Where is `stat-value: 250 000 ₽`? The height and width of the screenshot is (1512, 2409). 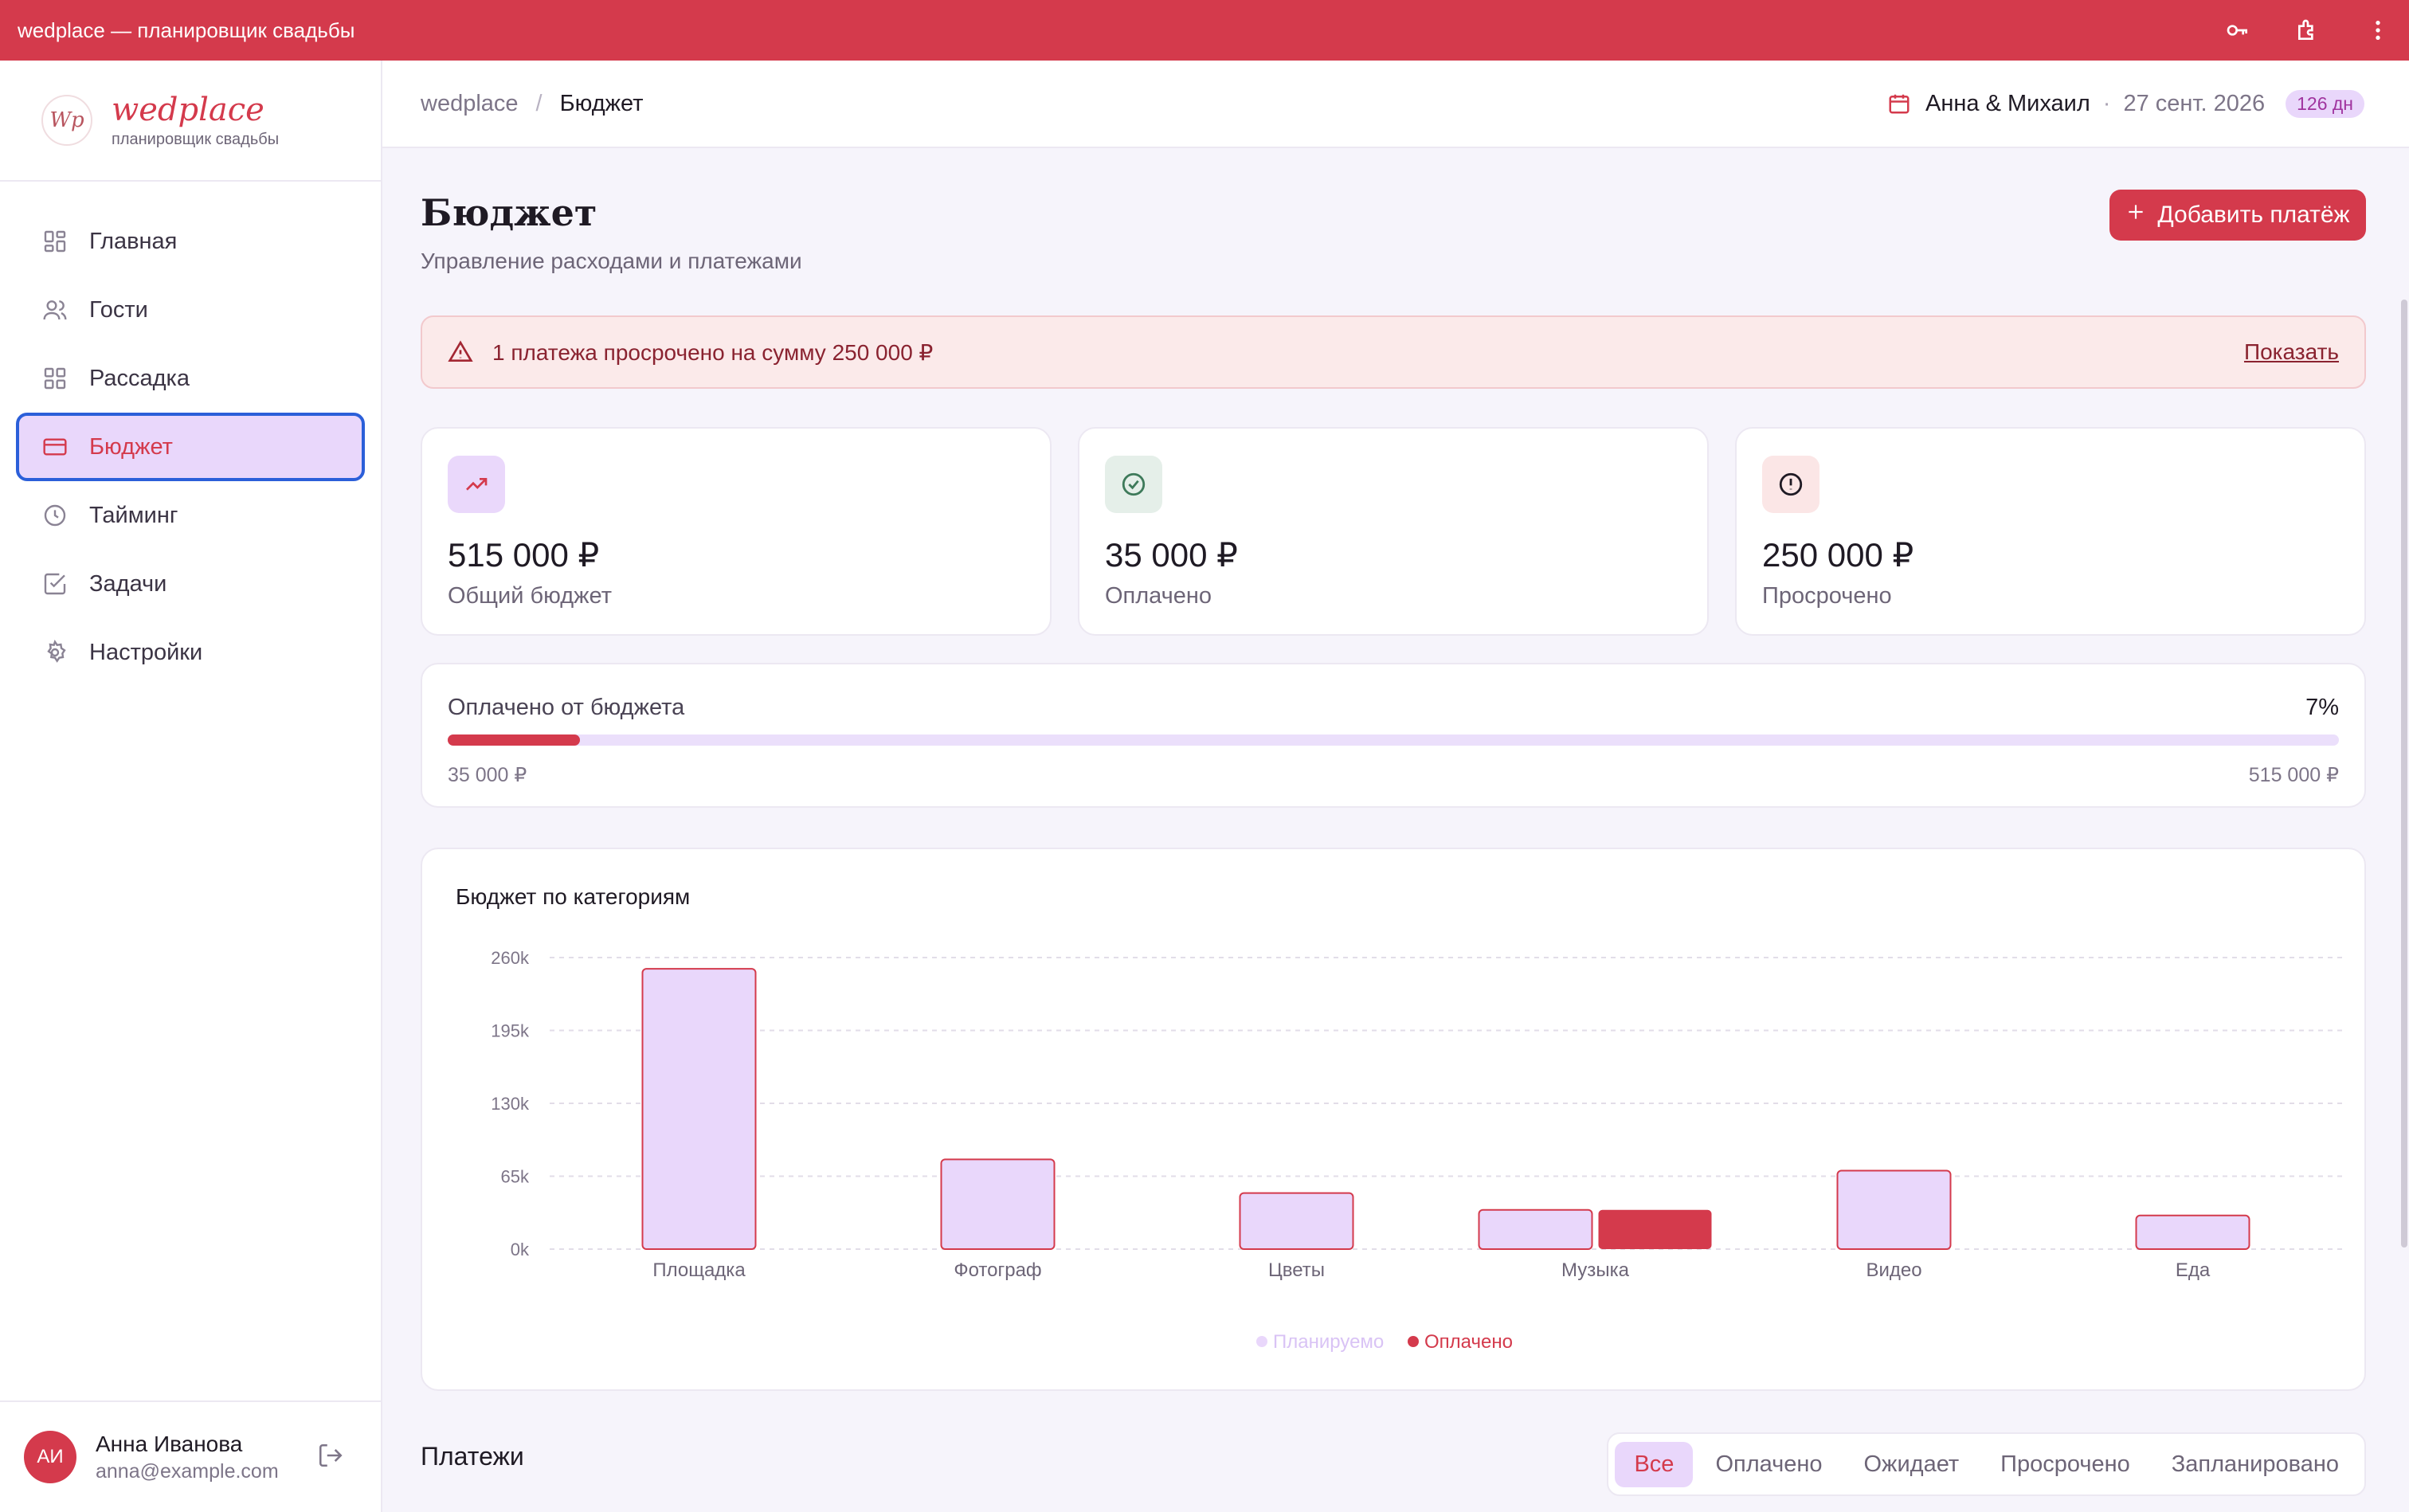
stat-value: 250 000 ₽ is located at coordinates (1838, 555).